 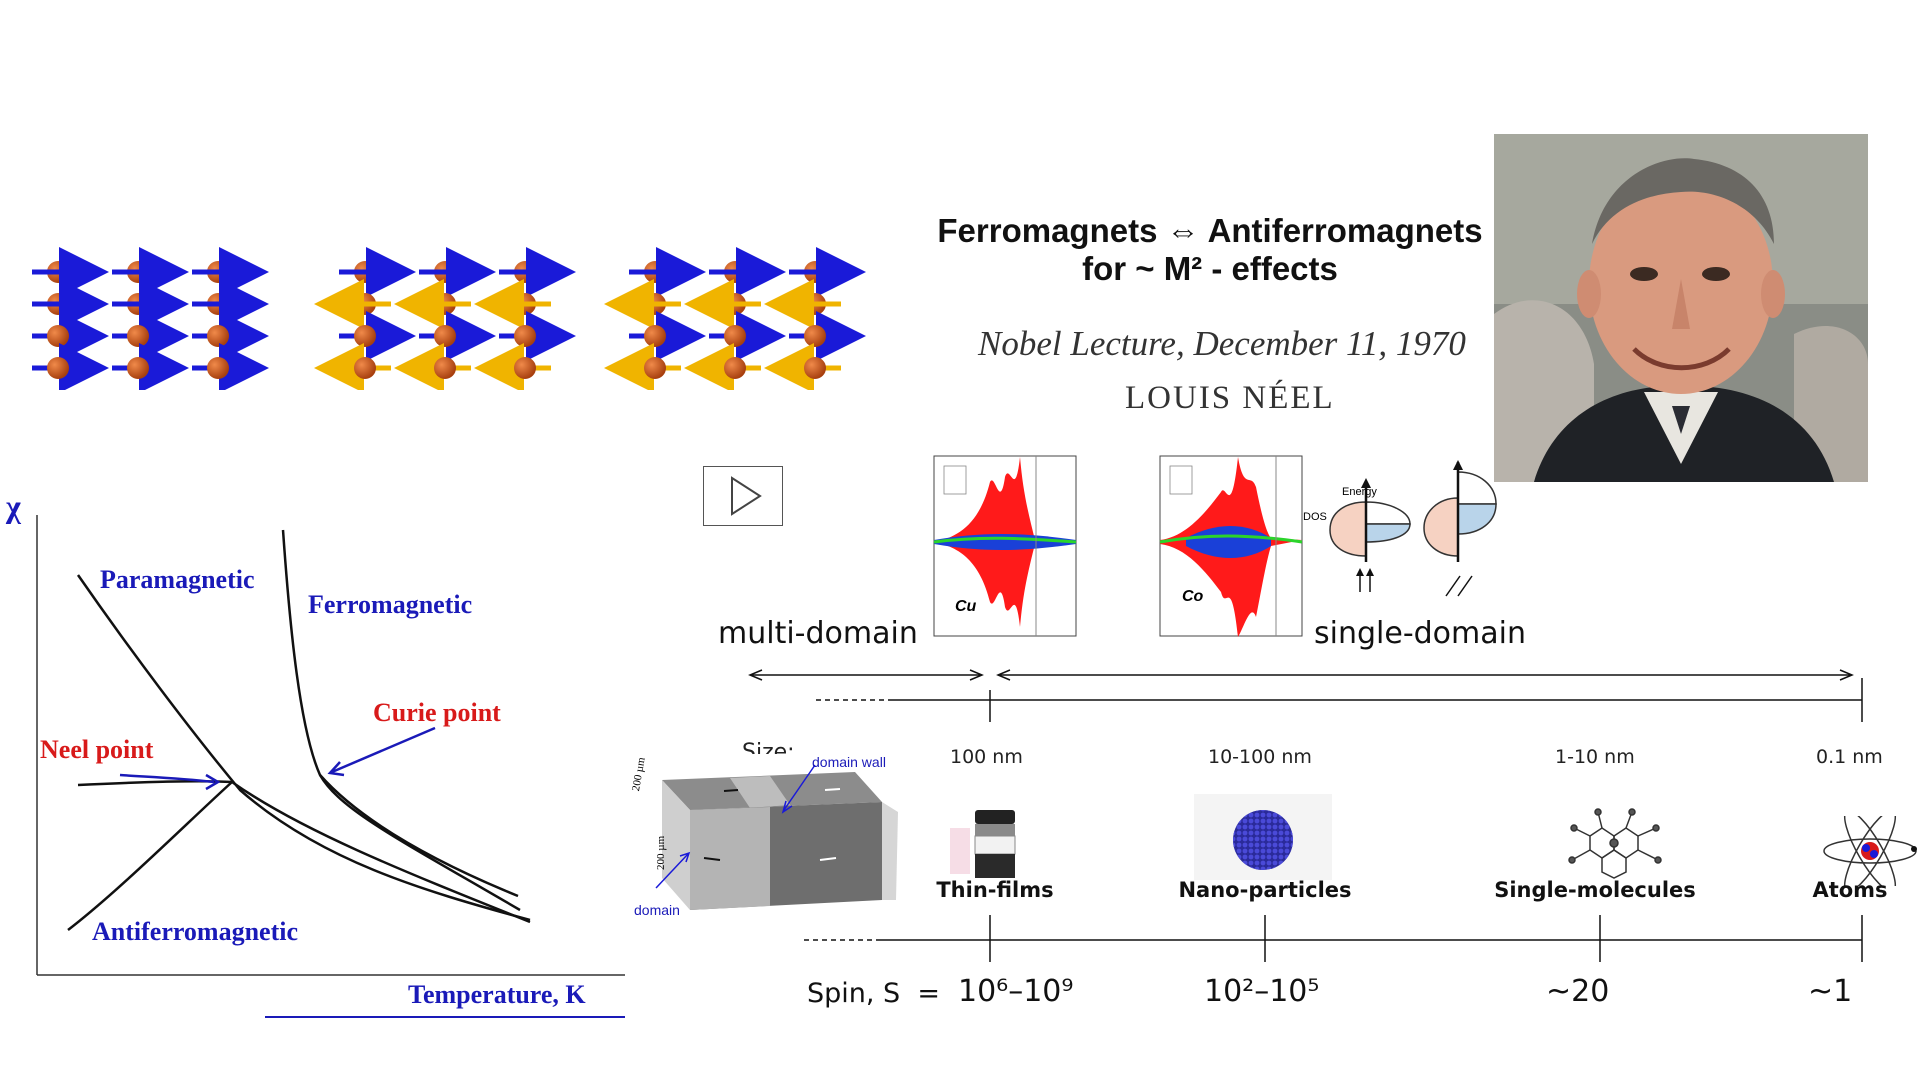 I want to click on curie-point-label: Curie point, so click(x=437, y=712).